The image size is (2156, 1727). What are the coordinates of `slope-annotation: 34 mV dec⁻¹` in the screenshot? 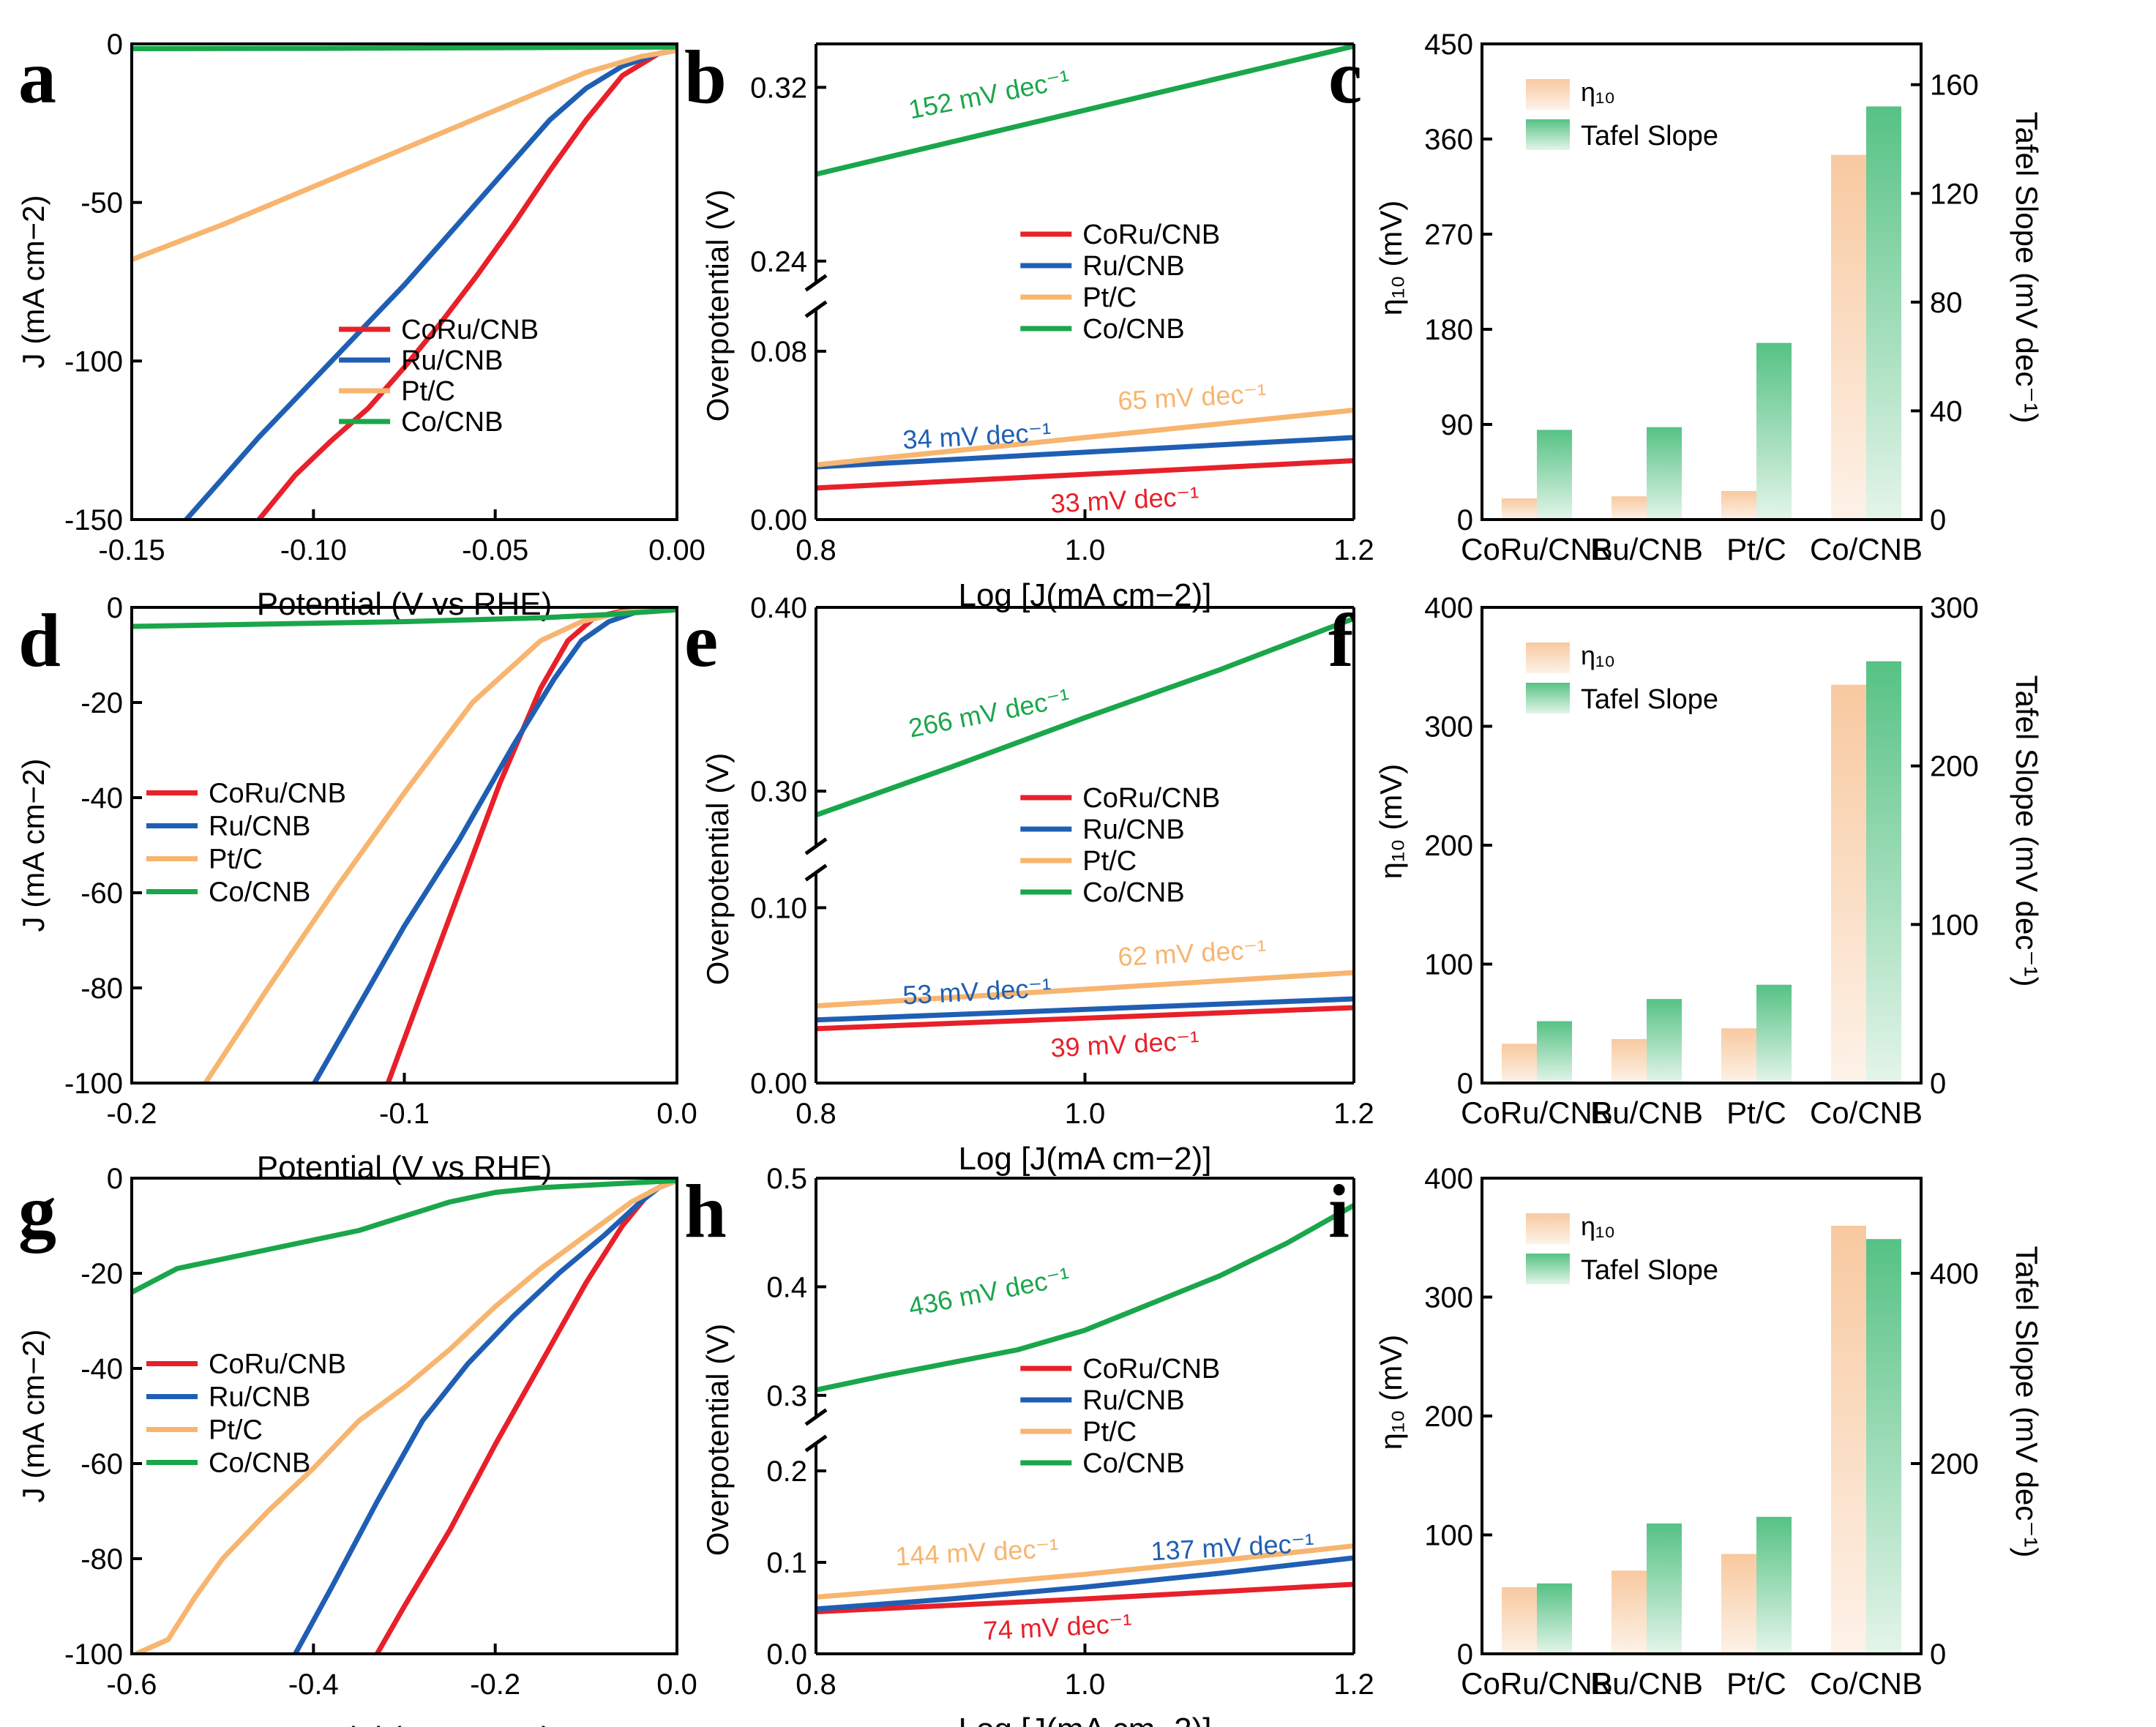 It's located at (977, 436).